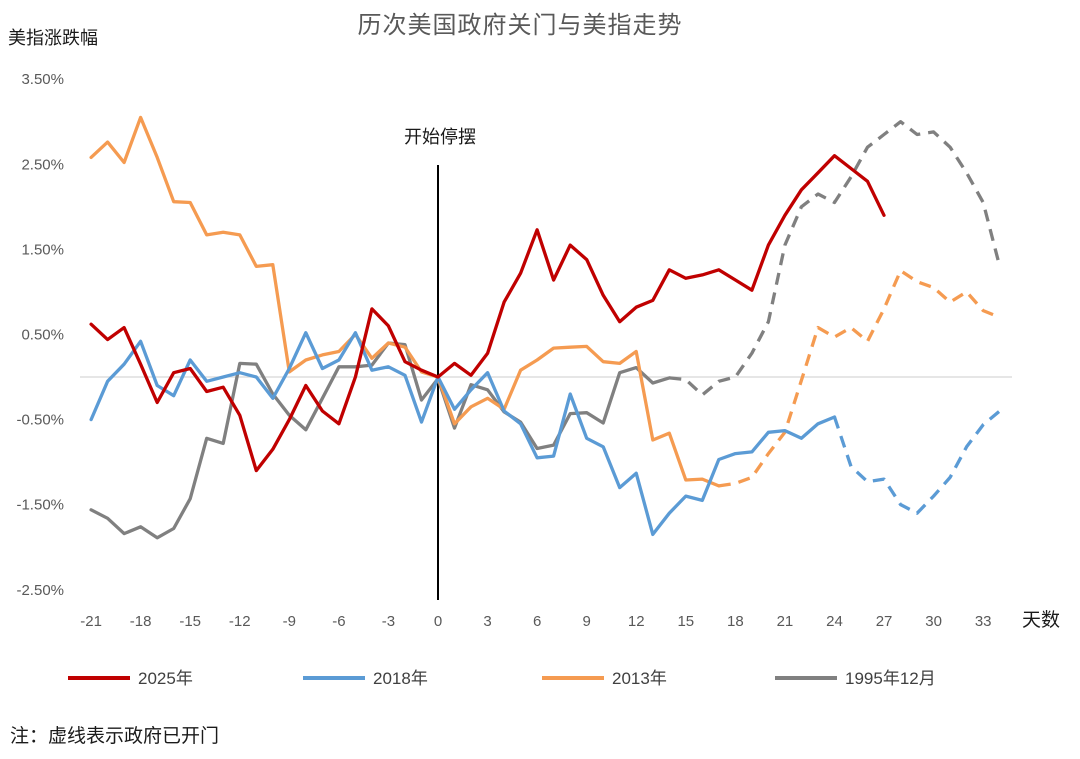 This screenshot has width=1080, height=759. I want to click on x-tick-label: 33, so click(983, 621).